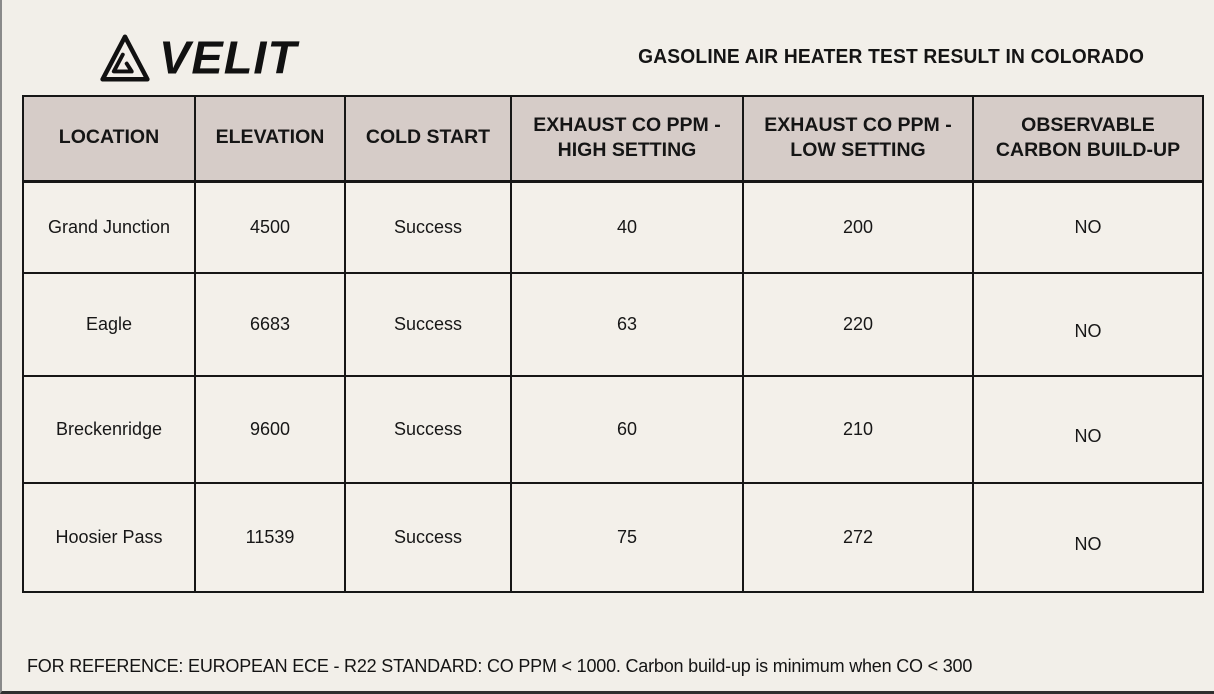 This screenshot has height=694, width=1214. Describe the element at coordinates (109, 139) in the screenshot. I see `column-header-location: LOCATION` at that location.